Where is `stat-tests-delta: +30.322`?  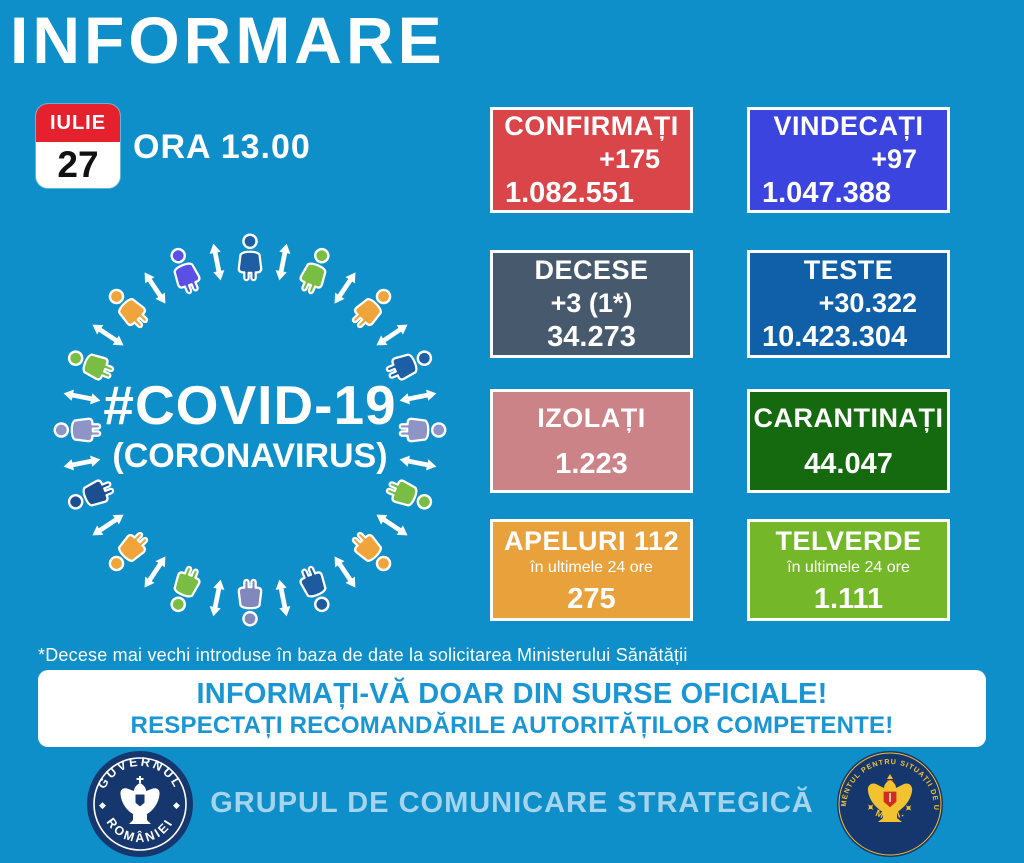
stat-tests-delta: +30.322 is located at coordinates (867, 303).